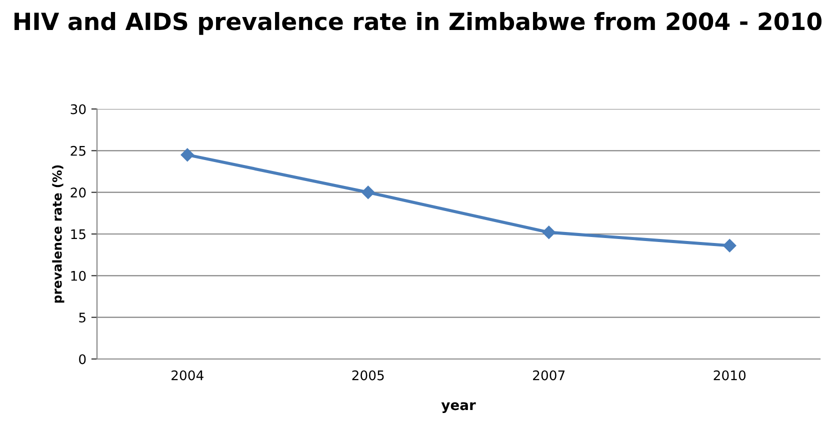 This screenshot has height=438, width=835. Describe the element at coordinates (78, 151) in the screenshot. I see `y-tick-label: 25` at that location.